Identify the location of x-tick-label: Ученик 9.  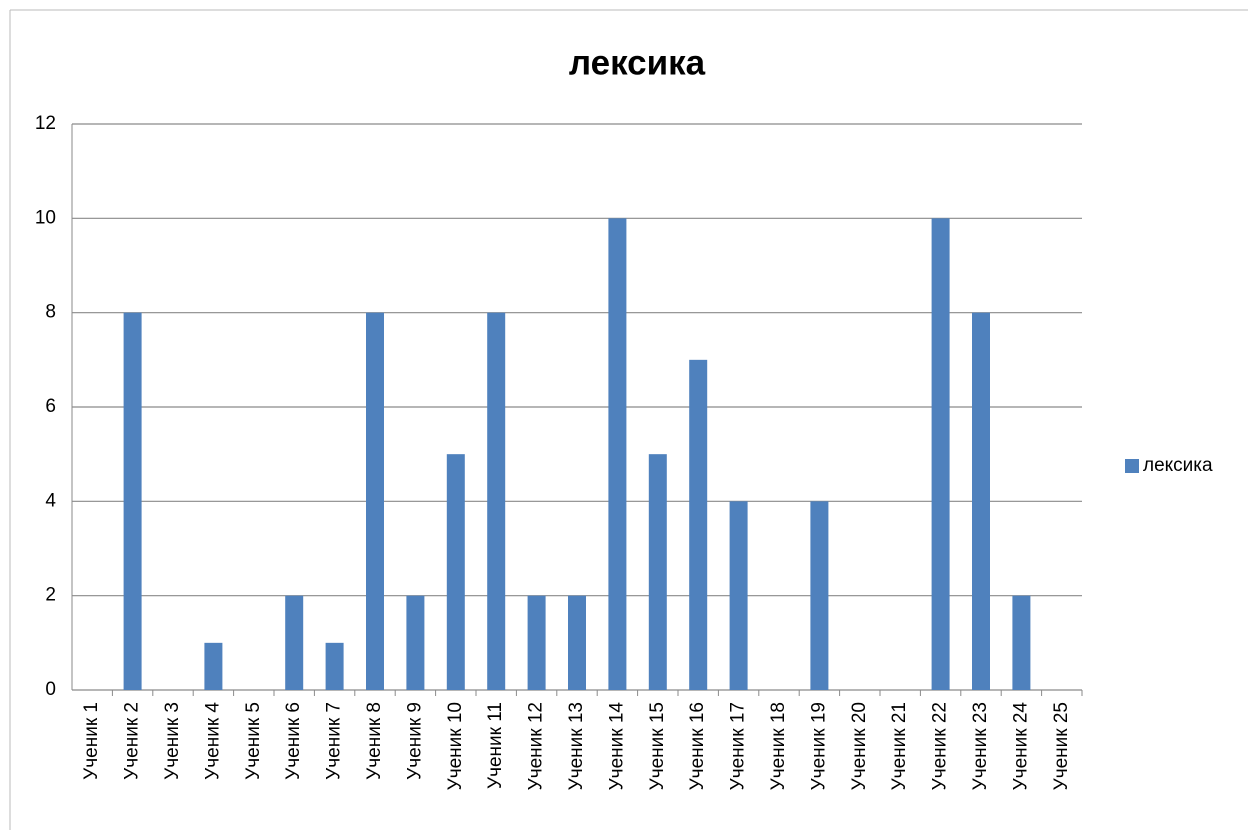
(414, 741).